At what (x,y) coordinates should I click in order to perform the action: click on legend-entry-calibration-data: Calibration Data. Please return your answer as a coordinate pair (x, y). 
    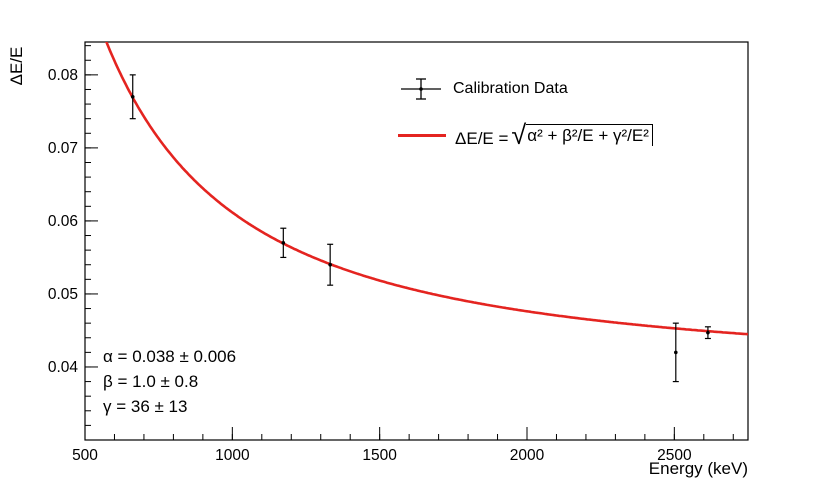
    Looking at the image, I should click on (573, 89).